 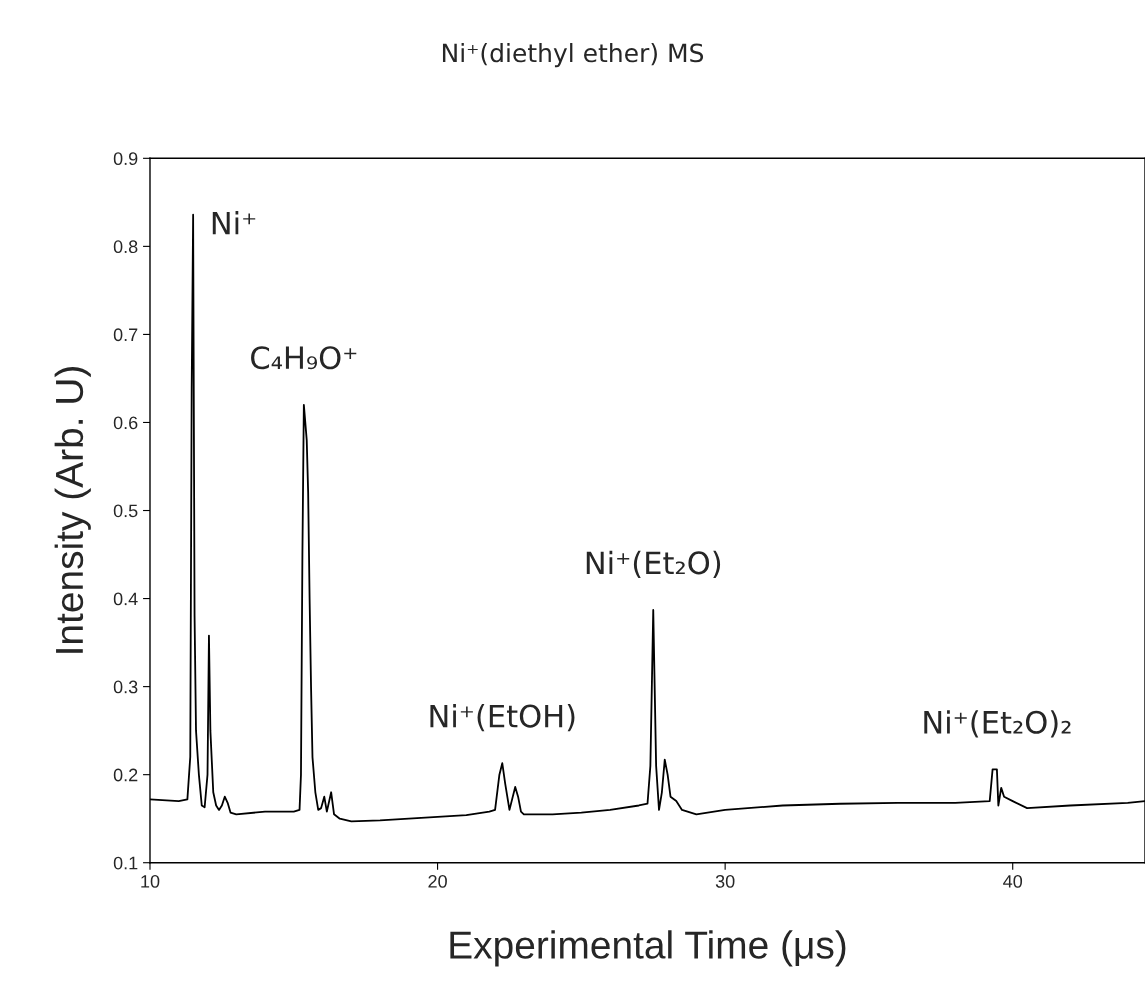 I want to click on y-tick-label: 0.9, so click(x=125, y=159).